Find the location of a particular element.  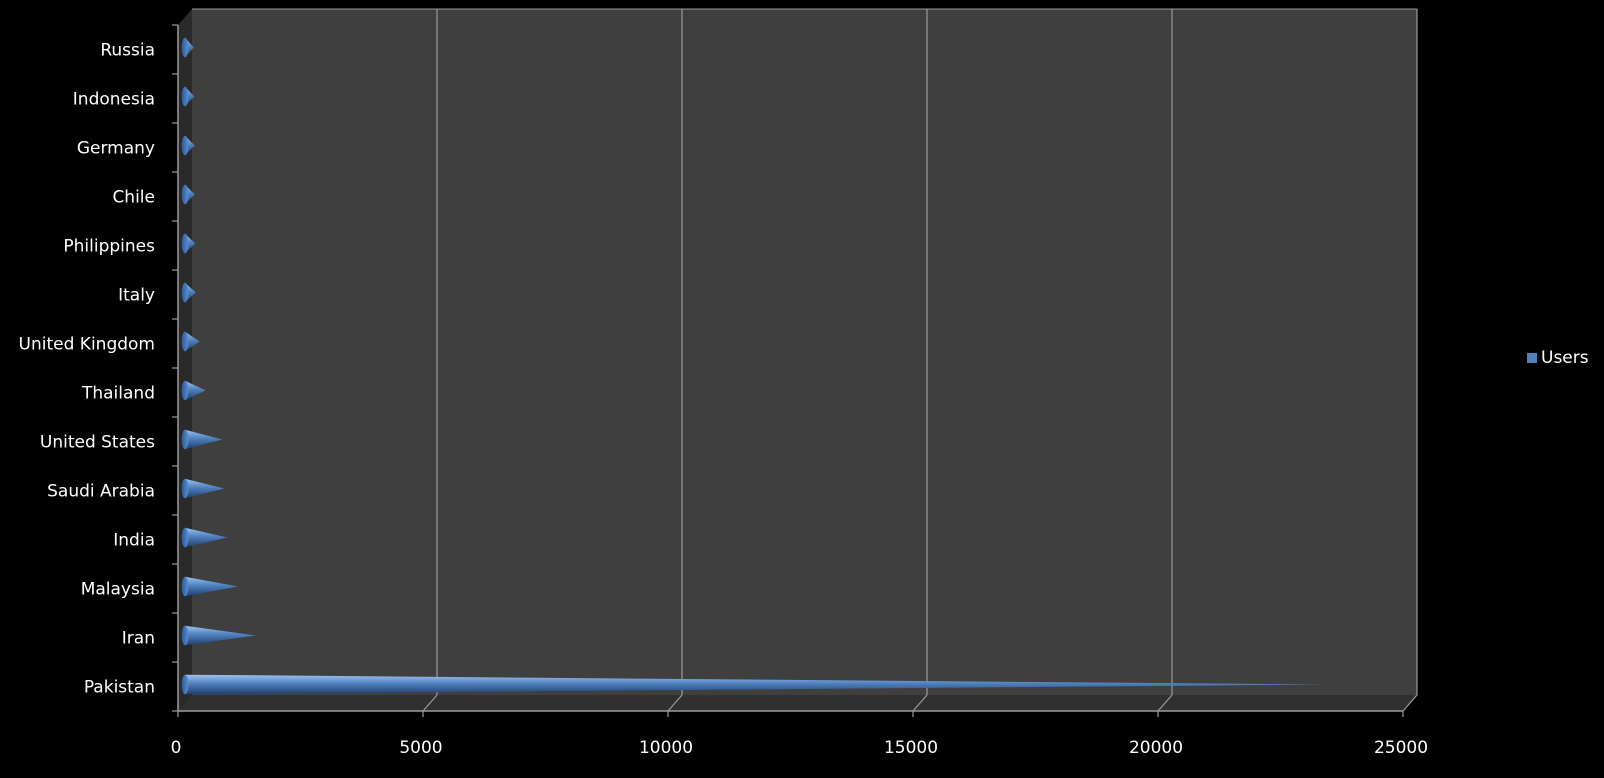

category-label: Indonesia is located at coordinates (114, 100).